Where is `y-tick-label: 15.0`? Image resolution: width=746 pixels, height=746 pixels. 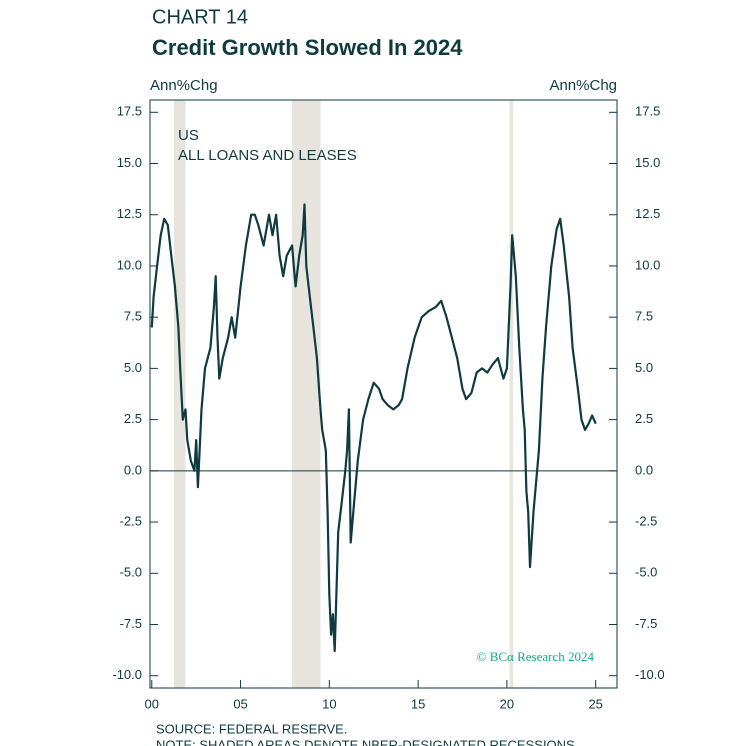 y-tick-label: 15.0 is located at coordinates (129, 162).